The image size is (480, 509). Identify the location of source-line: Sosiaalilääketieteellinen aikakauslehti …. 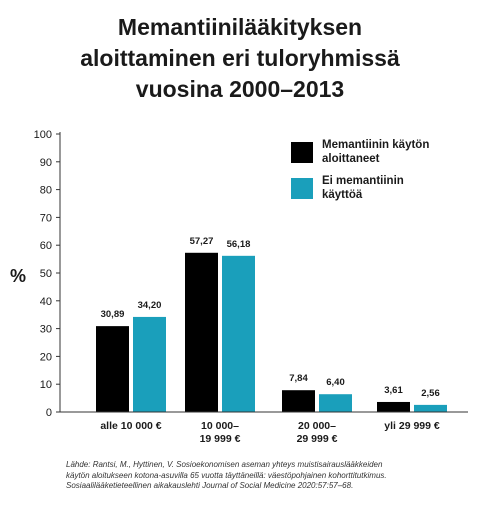
(210, 485).